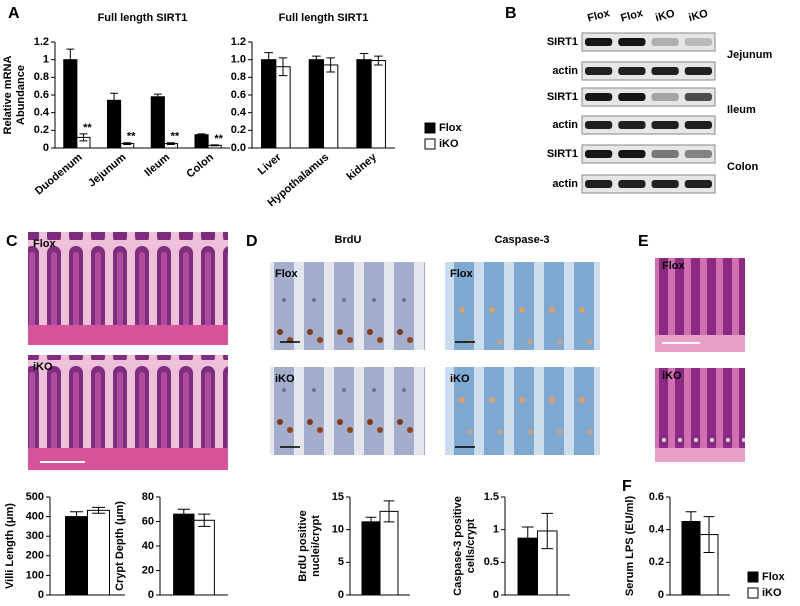  What do you see at coordinates (627, 486) in the screenshot?
I see `panel-letter: F` at bounding box center [627, 486].